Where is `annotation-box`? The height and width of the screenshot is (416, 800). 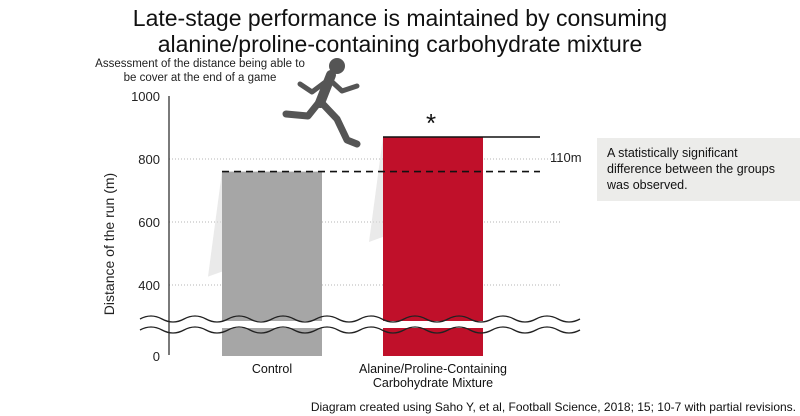
annotation-box is located at coordinates (698, 169).